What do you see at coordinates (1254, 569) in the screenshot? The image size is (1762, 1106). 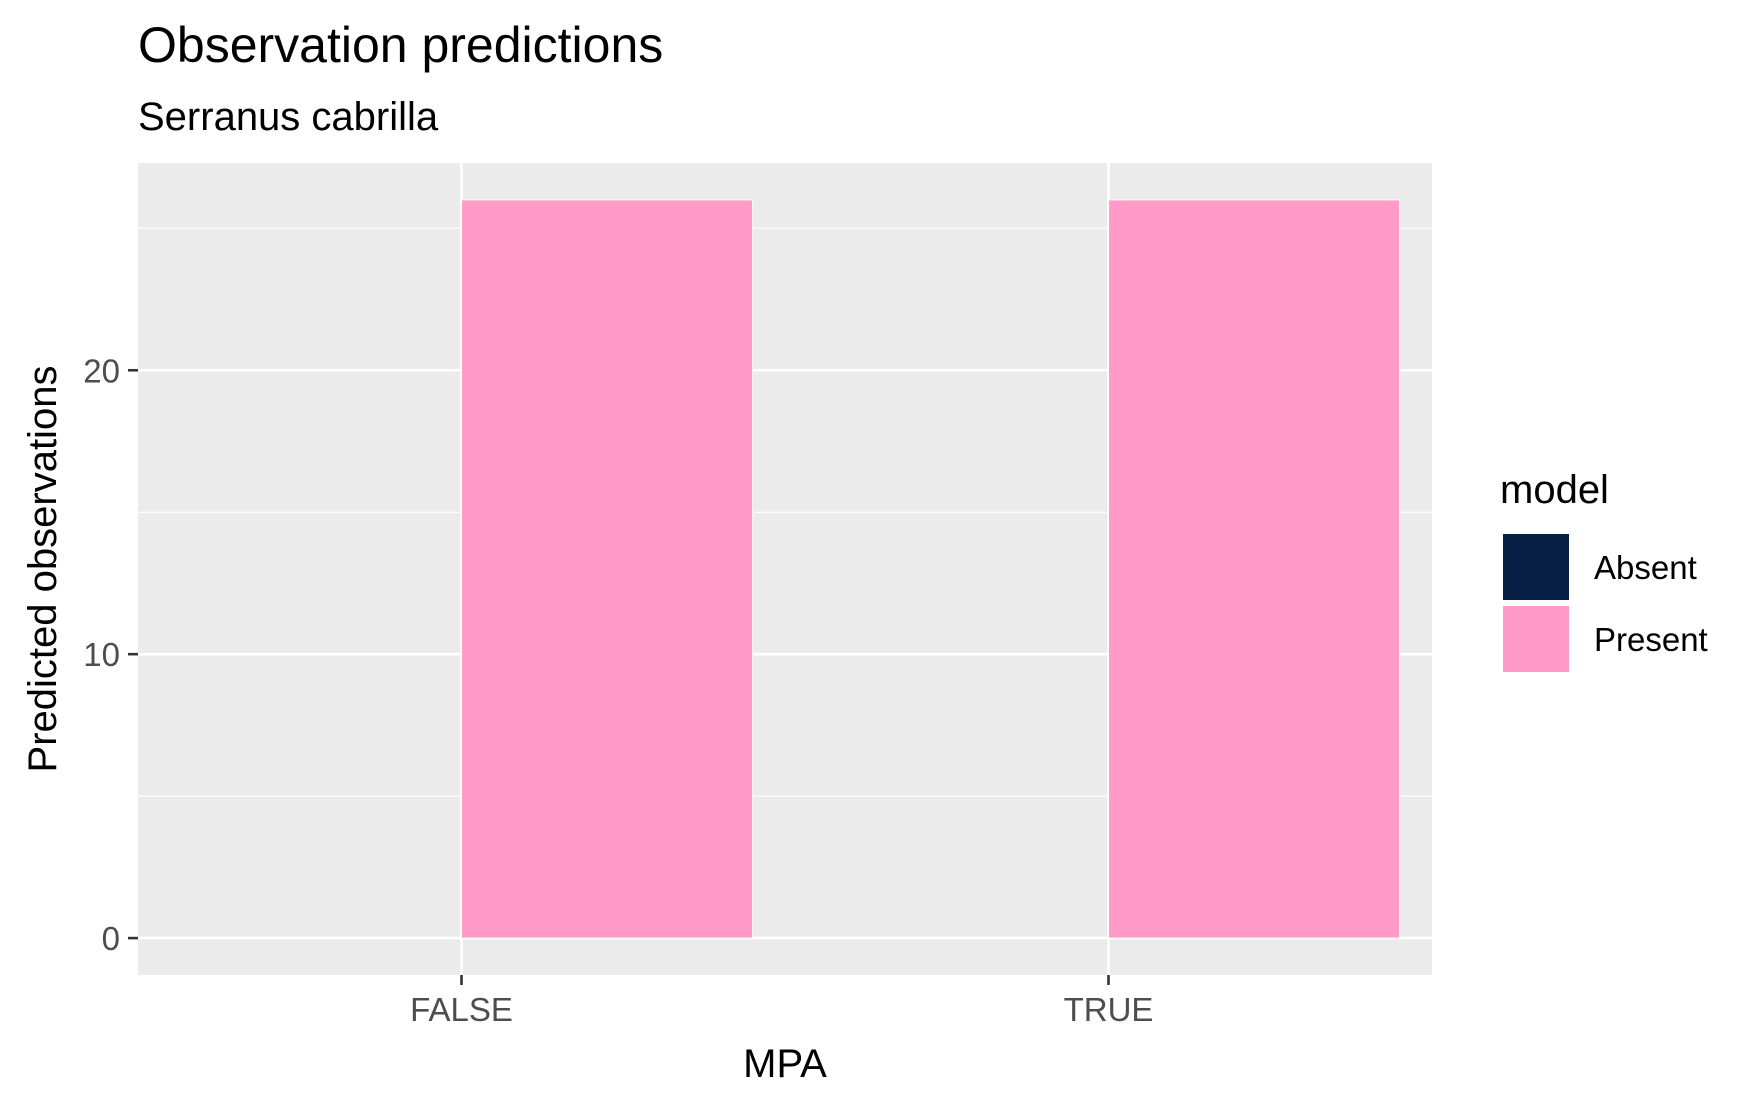 I see `bar-present-true` at bounding box center [1254, 569].